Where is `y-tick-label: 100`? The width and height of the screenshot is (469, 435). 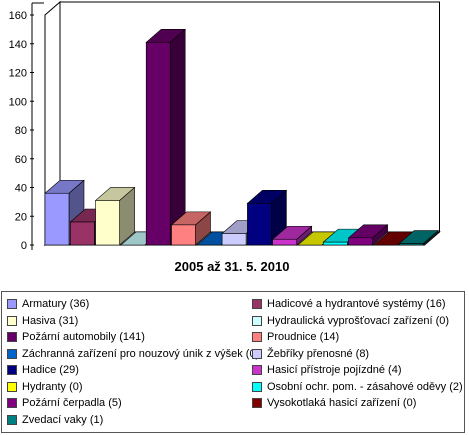 y-tick-label: 100 is located at coordinates (18, 102).